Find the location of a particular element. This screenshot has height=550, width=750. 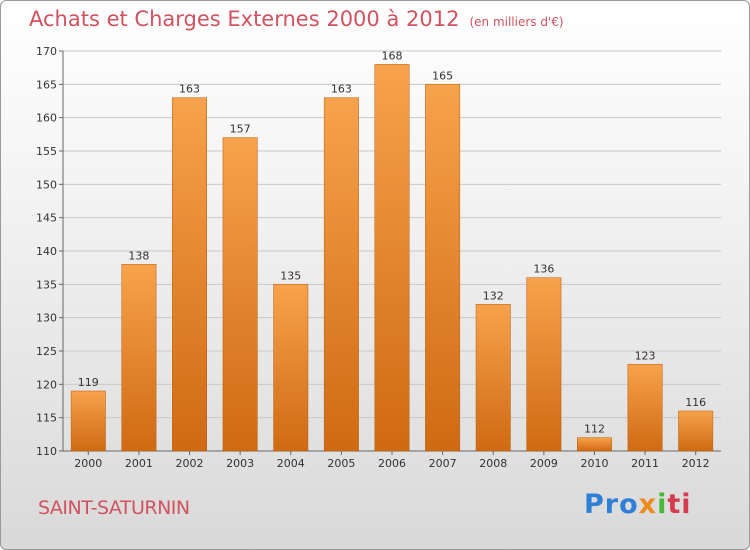

x-tick-label-2007: 2007 is located at coordinates (443, 463).